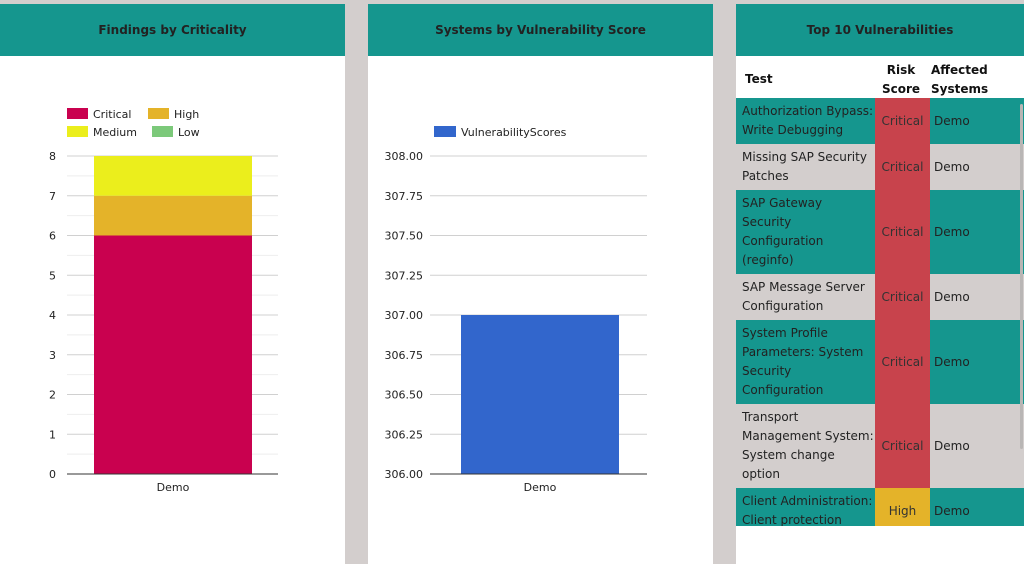 The width and height of the screenshot is (1024, 564). I want to click on column-header-affected-systems: Affected Systems, so click(960, 79).